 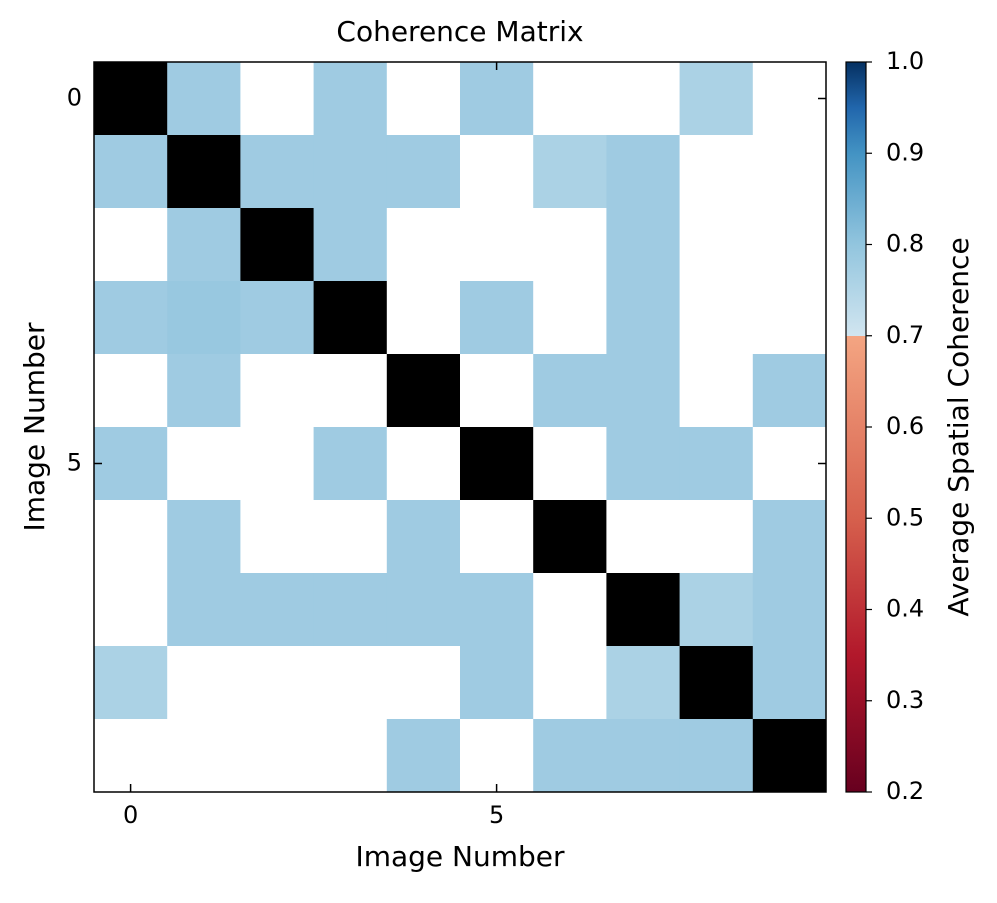 I want to click on colorbar-tick-label: 0.3, so click(x=905, y=700).